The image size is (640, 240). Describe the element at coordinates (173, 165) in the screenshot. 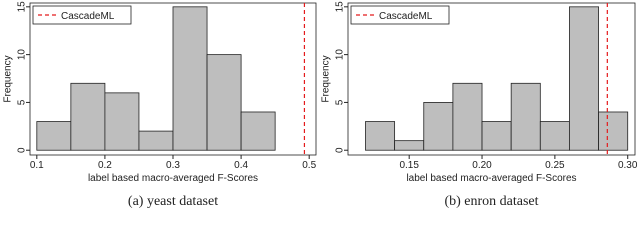

I see `x-tick-label: 0.3` at that location.